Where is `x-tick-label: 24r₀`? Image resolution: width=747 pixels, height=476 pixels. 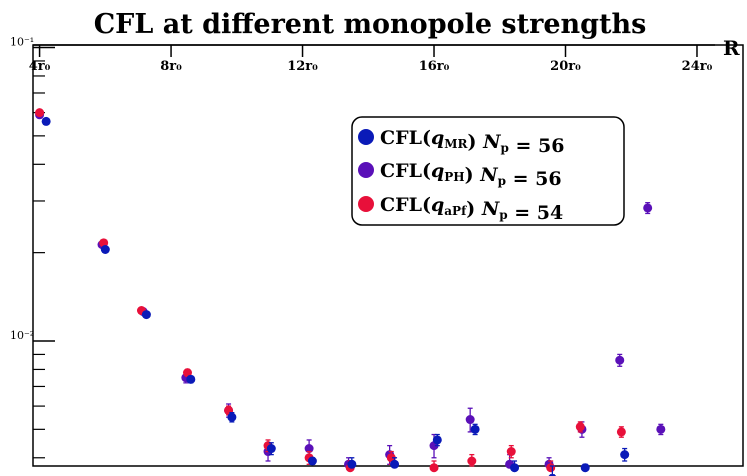
x-tick-label: 24r₀ is located at coordinates (697, 66).